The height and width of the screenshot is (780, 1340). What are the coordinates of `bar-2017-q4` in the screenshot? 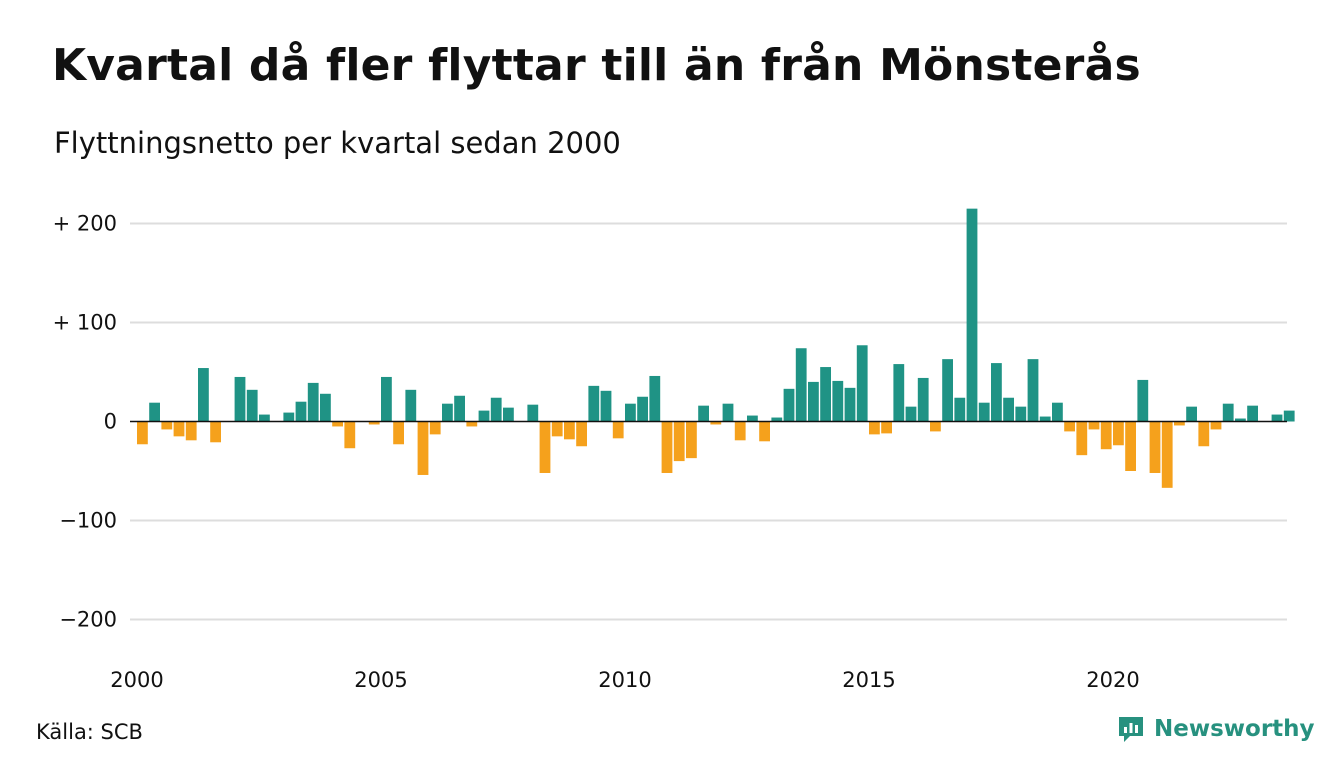 It's located at (1008, 409).